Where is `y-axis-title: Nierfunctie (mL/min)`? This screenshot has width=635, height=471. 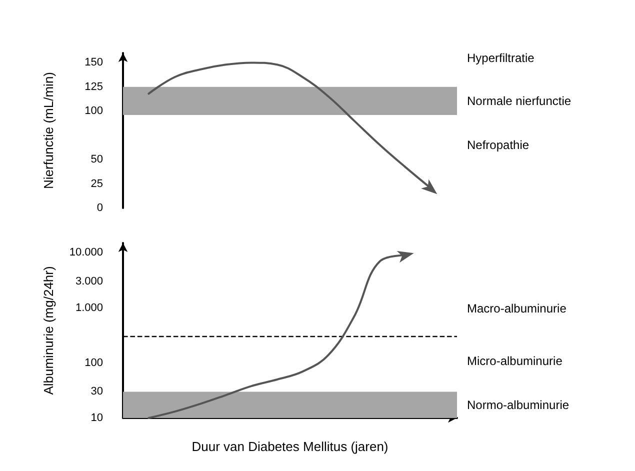 y-axis-title: Nierfunctie (mL/min) is located at coordinates (48, 131).